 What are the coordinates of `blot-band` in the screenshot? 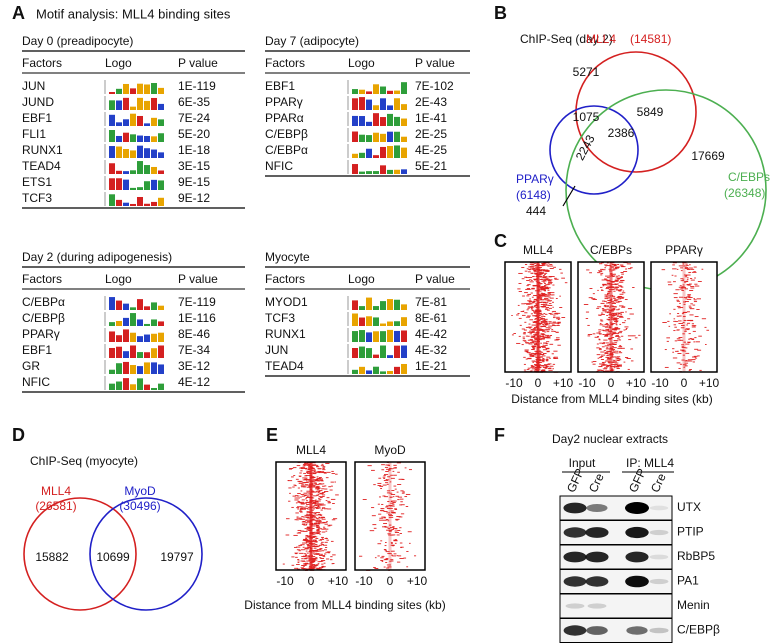 It's located at (575, 532).